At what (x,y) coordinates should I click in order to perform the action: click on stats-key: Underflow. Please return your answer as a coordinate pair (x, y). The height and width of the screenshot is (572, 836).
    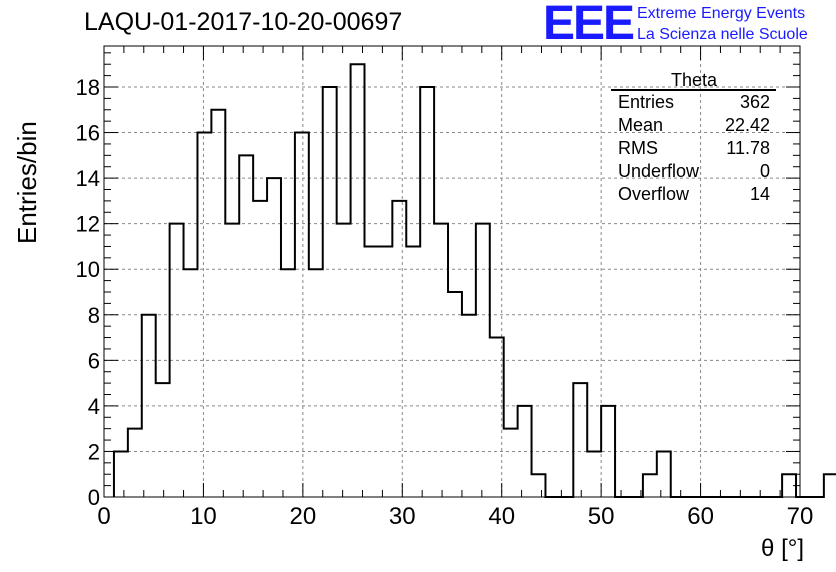
    Looking at the image, I should click on (659, 171).